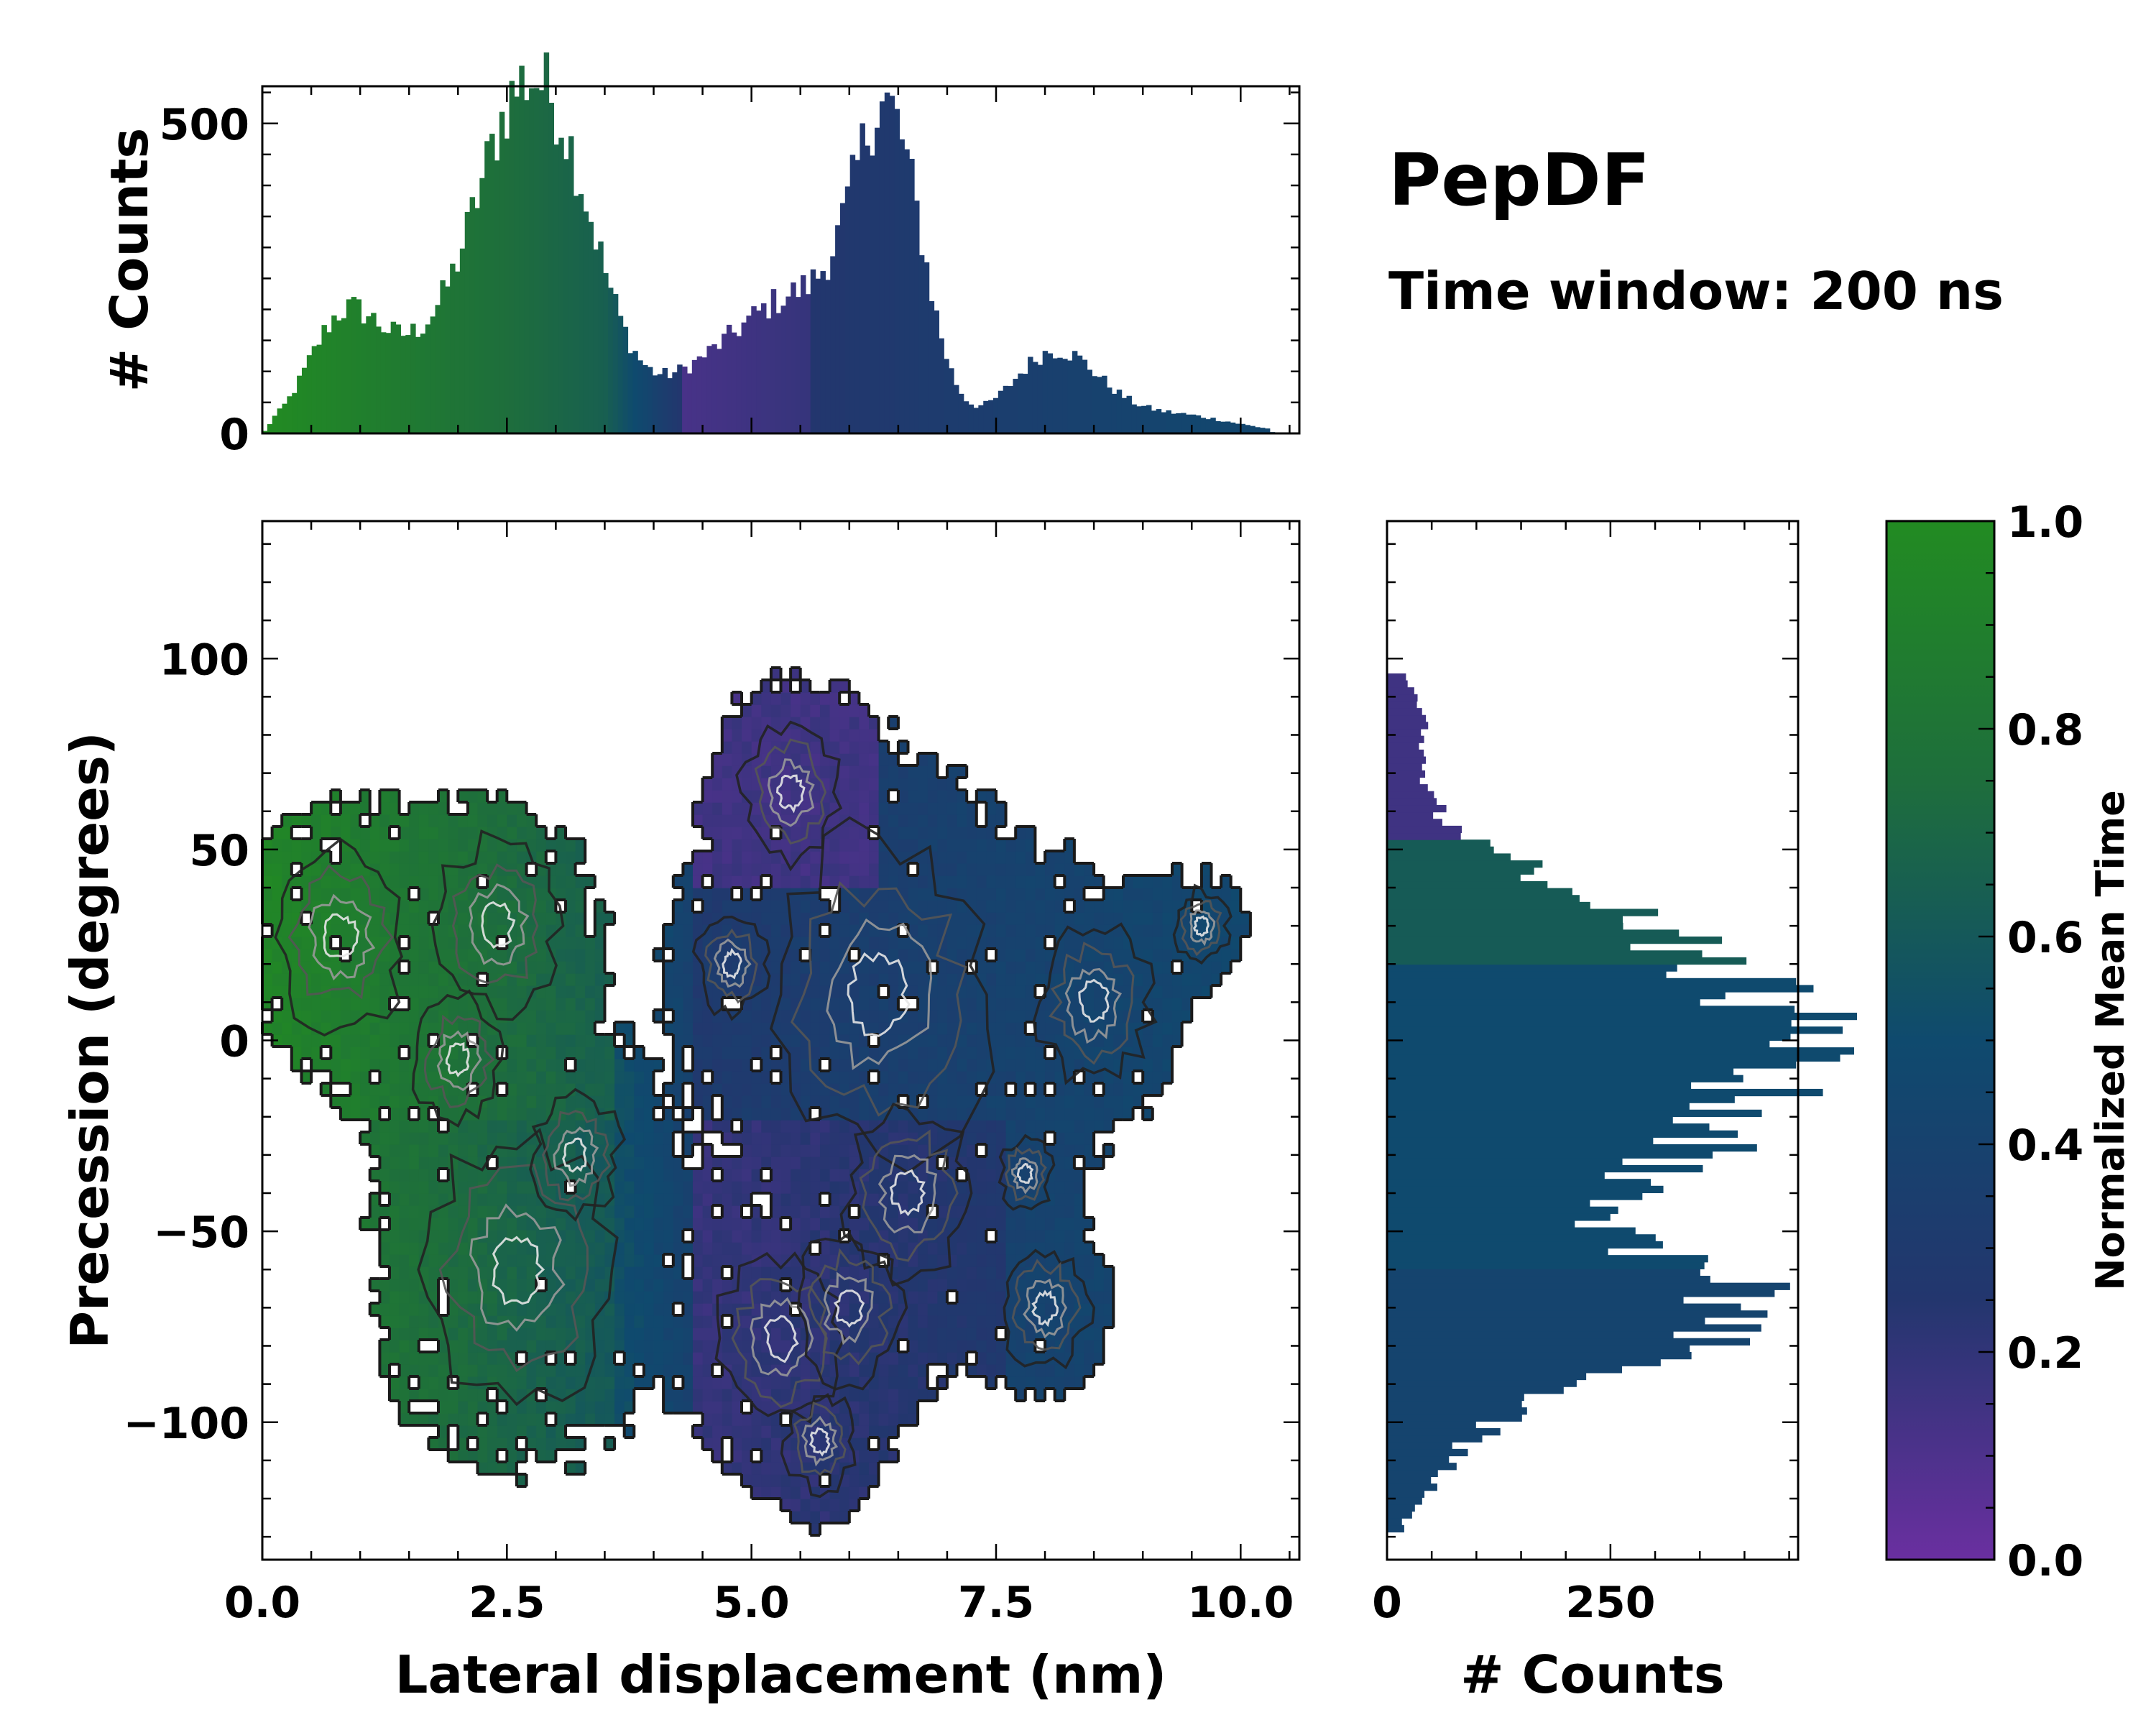 The height and width of the screenshot is (1725, 2156). I want to click on right-histogram-xlabel: # Counts, so click(1592, 1674).